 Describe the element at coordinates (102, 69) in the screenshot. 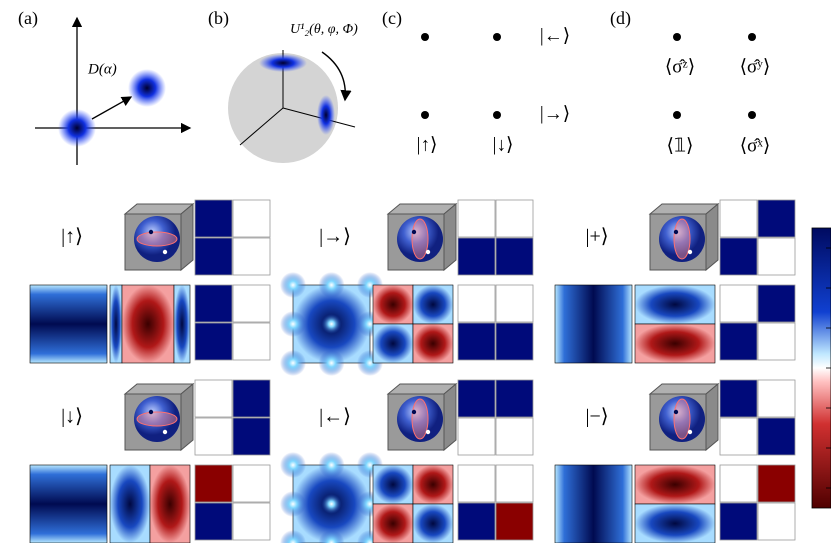

I see `operator: D(α)` at that location.